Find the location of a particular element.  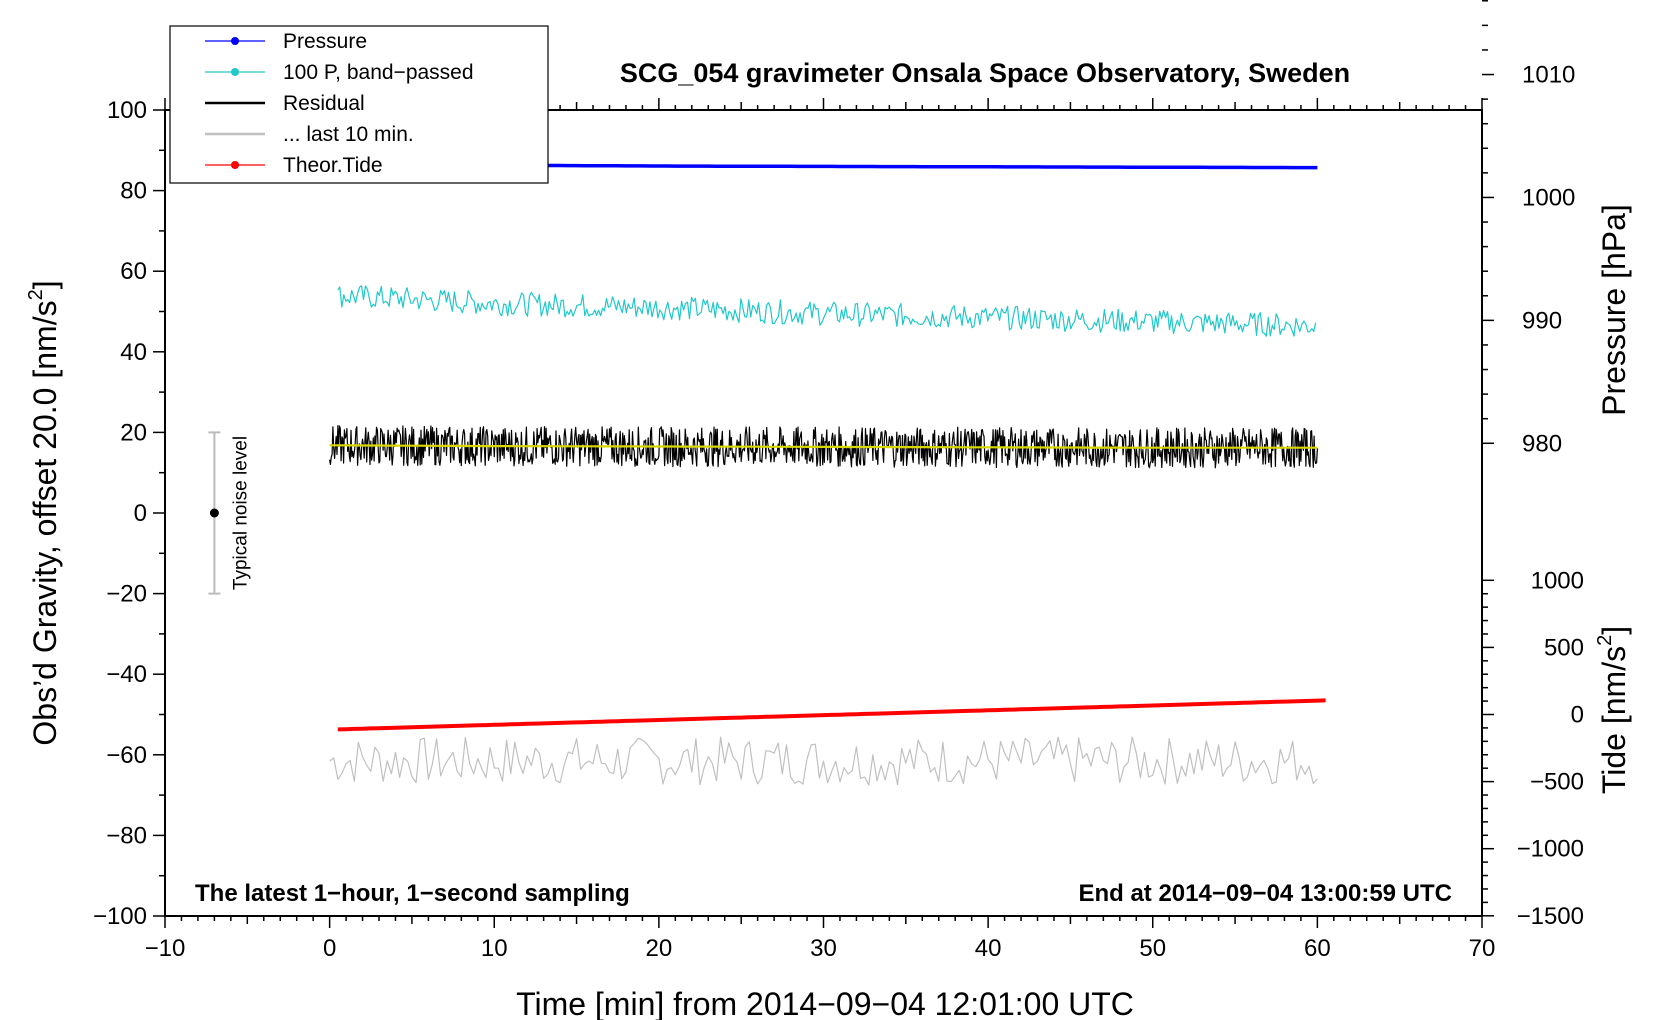

legend-label: ... last 10 min. is located at coordinates (348, 134).